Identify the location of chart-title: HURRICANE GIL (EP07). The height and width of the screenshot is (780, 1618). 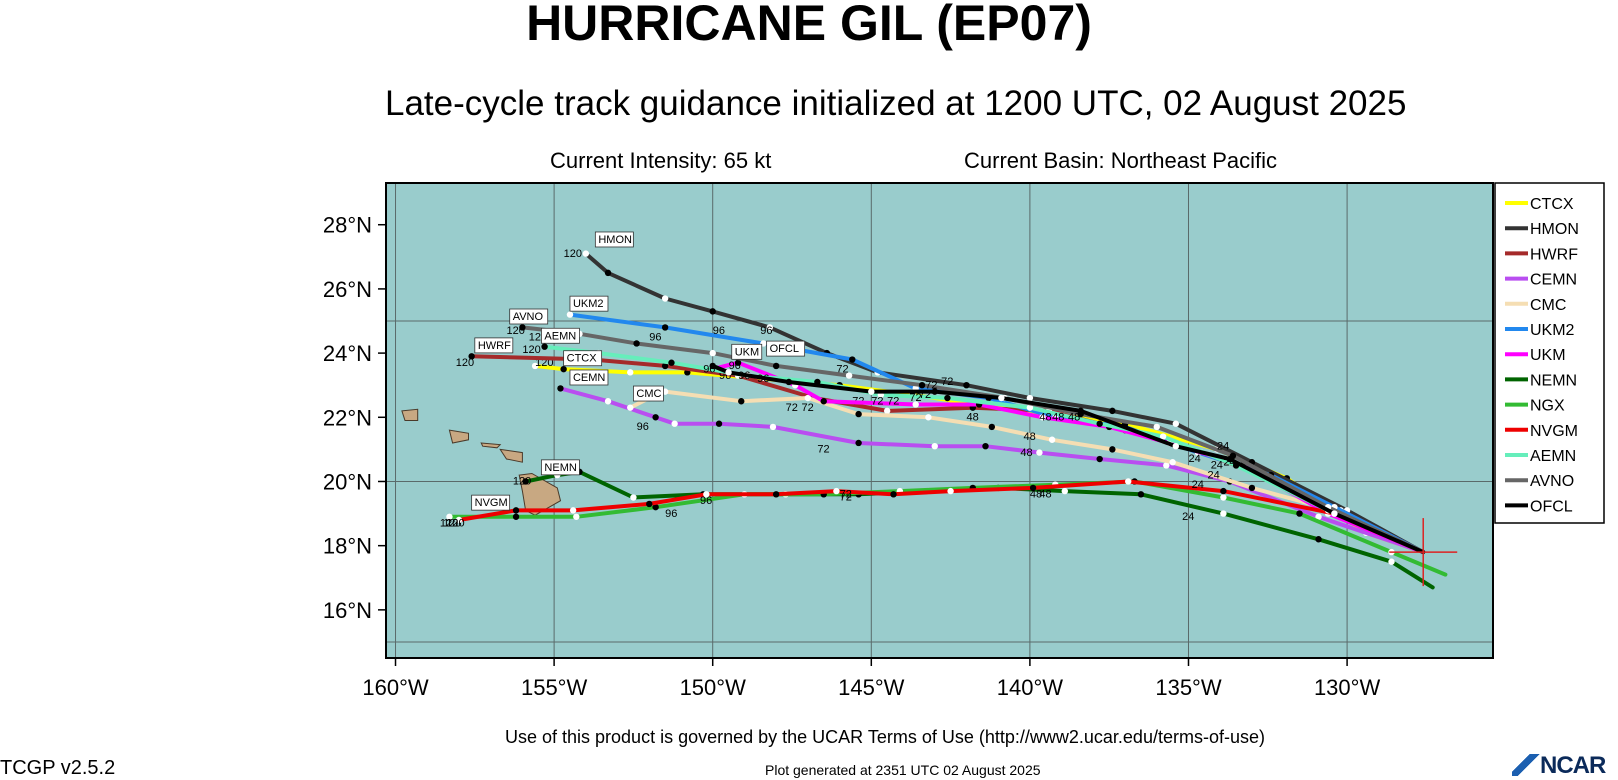
(809, 25).